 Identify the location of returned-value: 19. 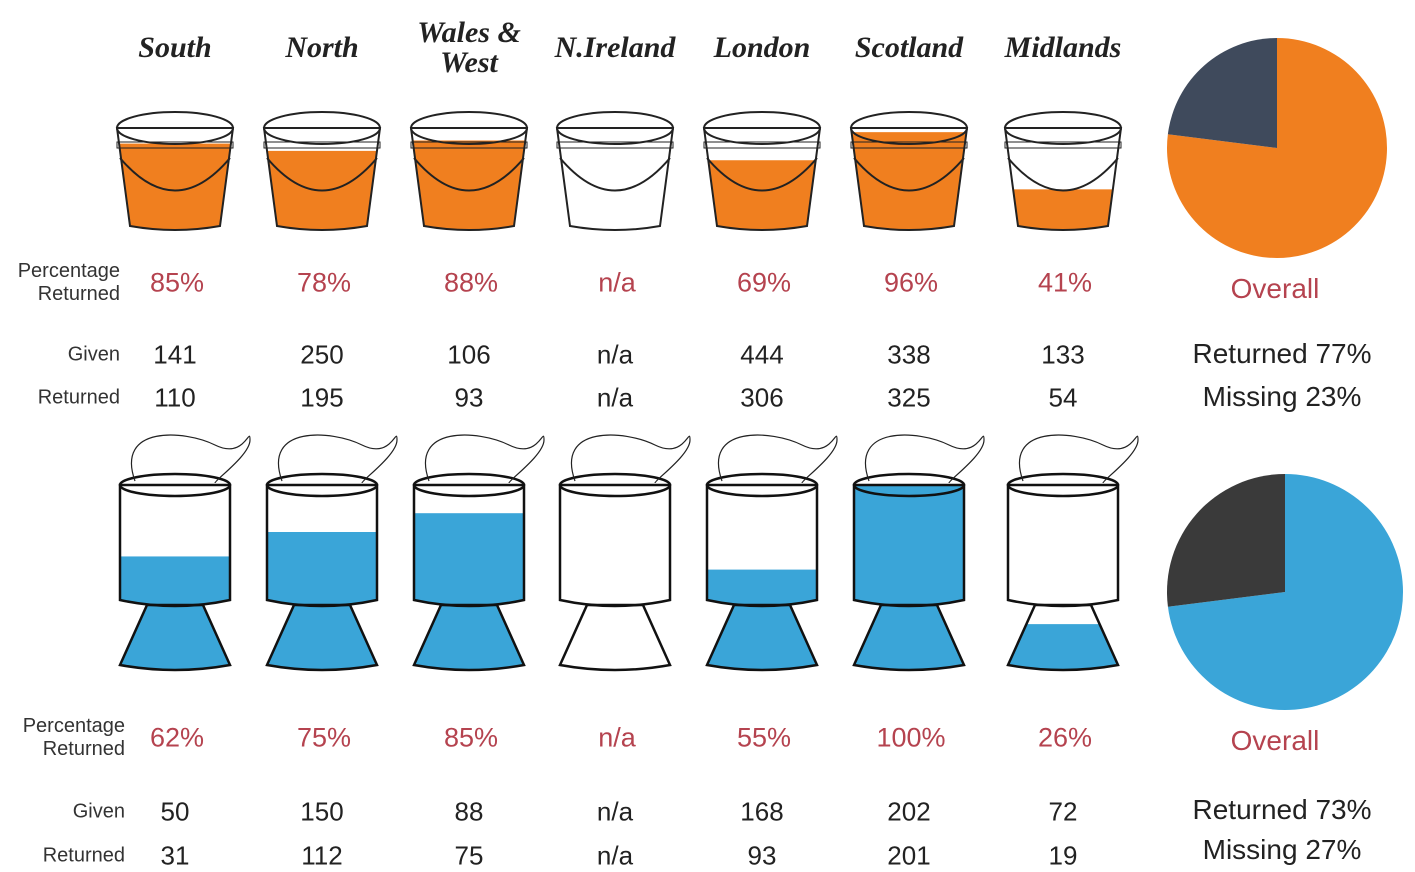
(1063, 855).